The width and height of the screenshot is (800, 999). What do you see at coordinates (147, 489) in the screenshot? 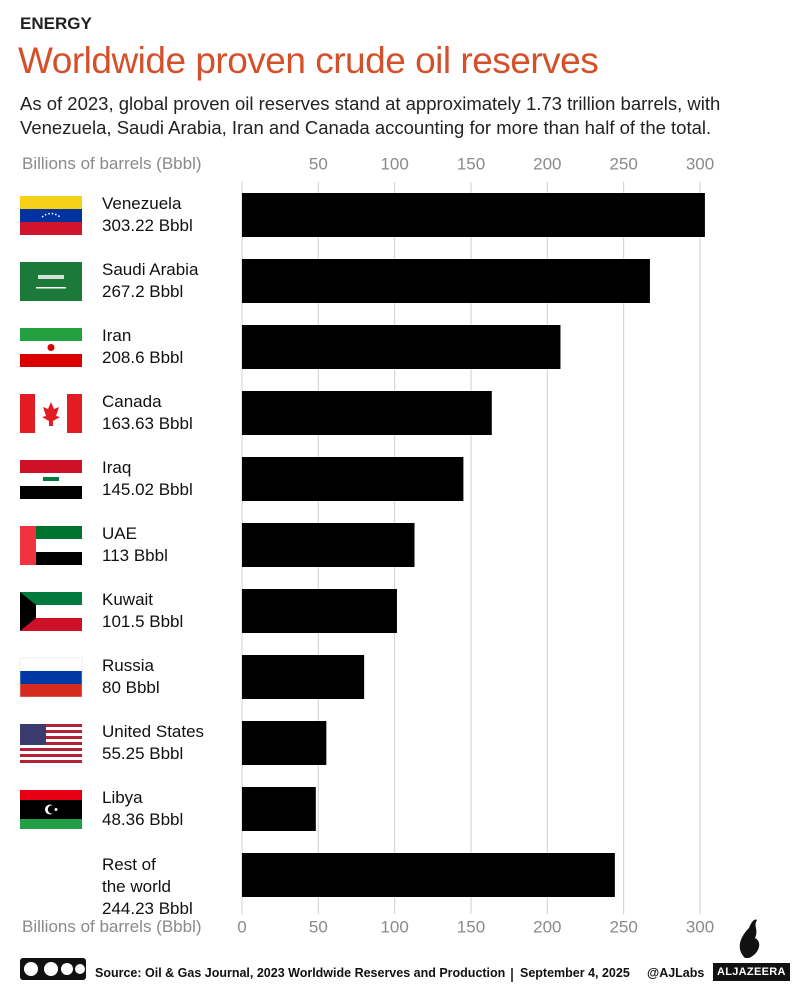
I see `value-label: 145.02 Bbbl` at bounding box center [147, 489].